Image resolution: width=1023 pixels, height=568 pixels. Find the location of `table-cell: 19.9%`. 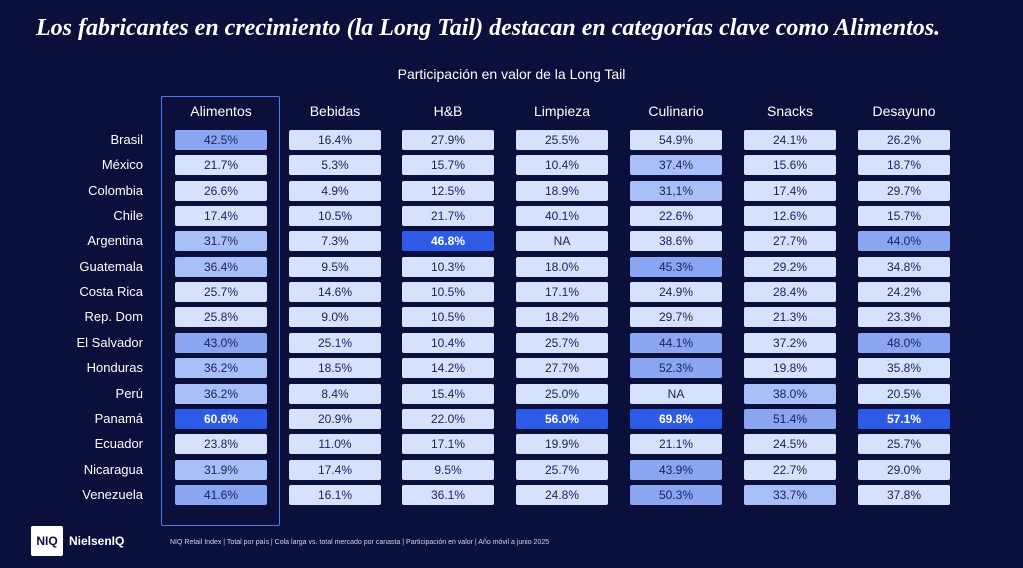

table-cell: 19.9% is located at coordinates (562, 444).